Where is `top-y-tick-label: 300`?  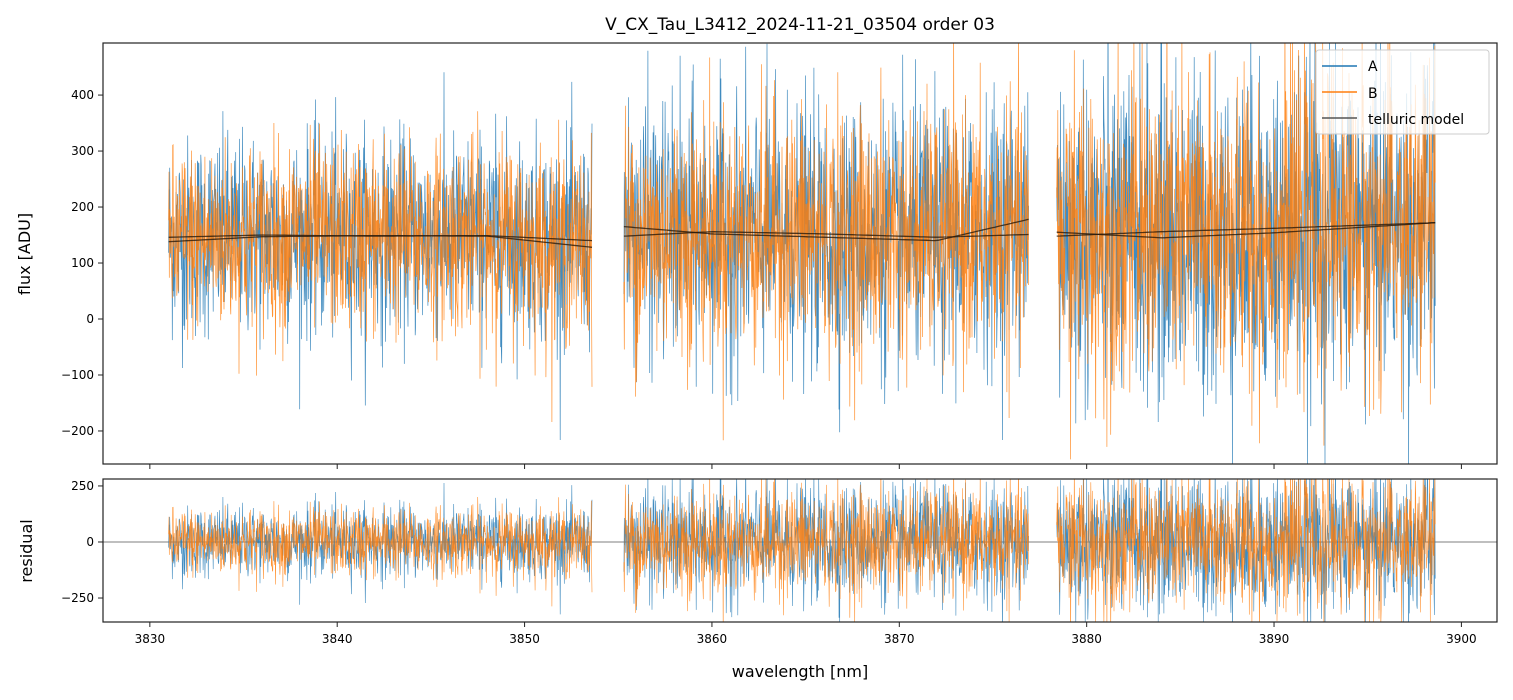 top-y-tick-label: 300 is located at coordinates (82, 151).